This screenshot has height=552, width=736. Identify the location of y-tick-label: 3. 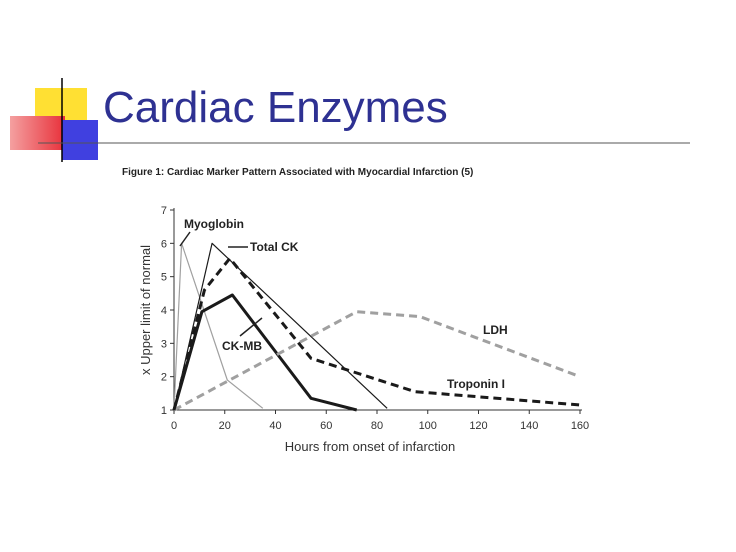
(164, 344).